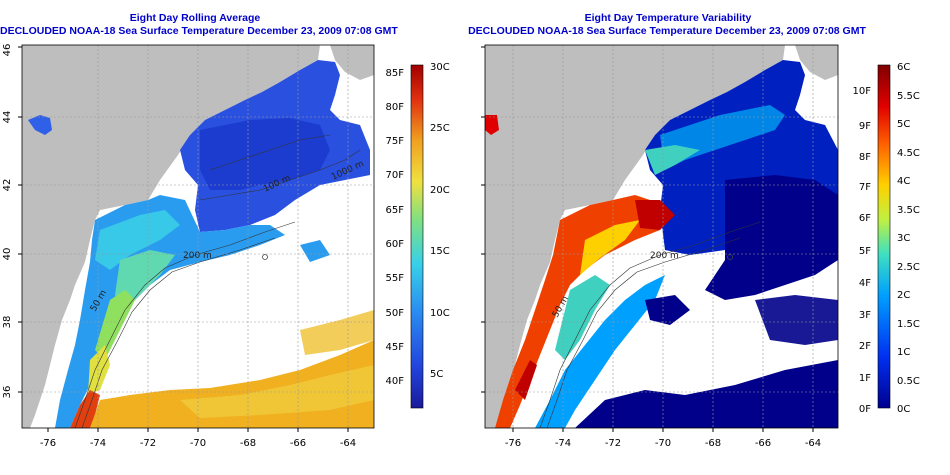  What do you see at coordinates (865, 346) in the screenshot?
I see `colorbar-f-label: 2F` at bounding box center [865, 346].